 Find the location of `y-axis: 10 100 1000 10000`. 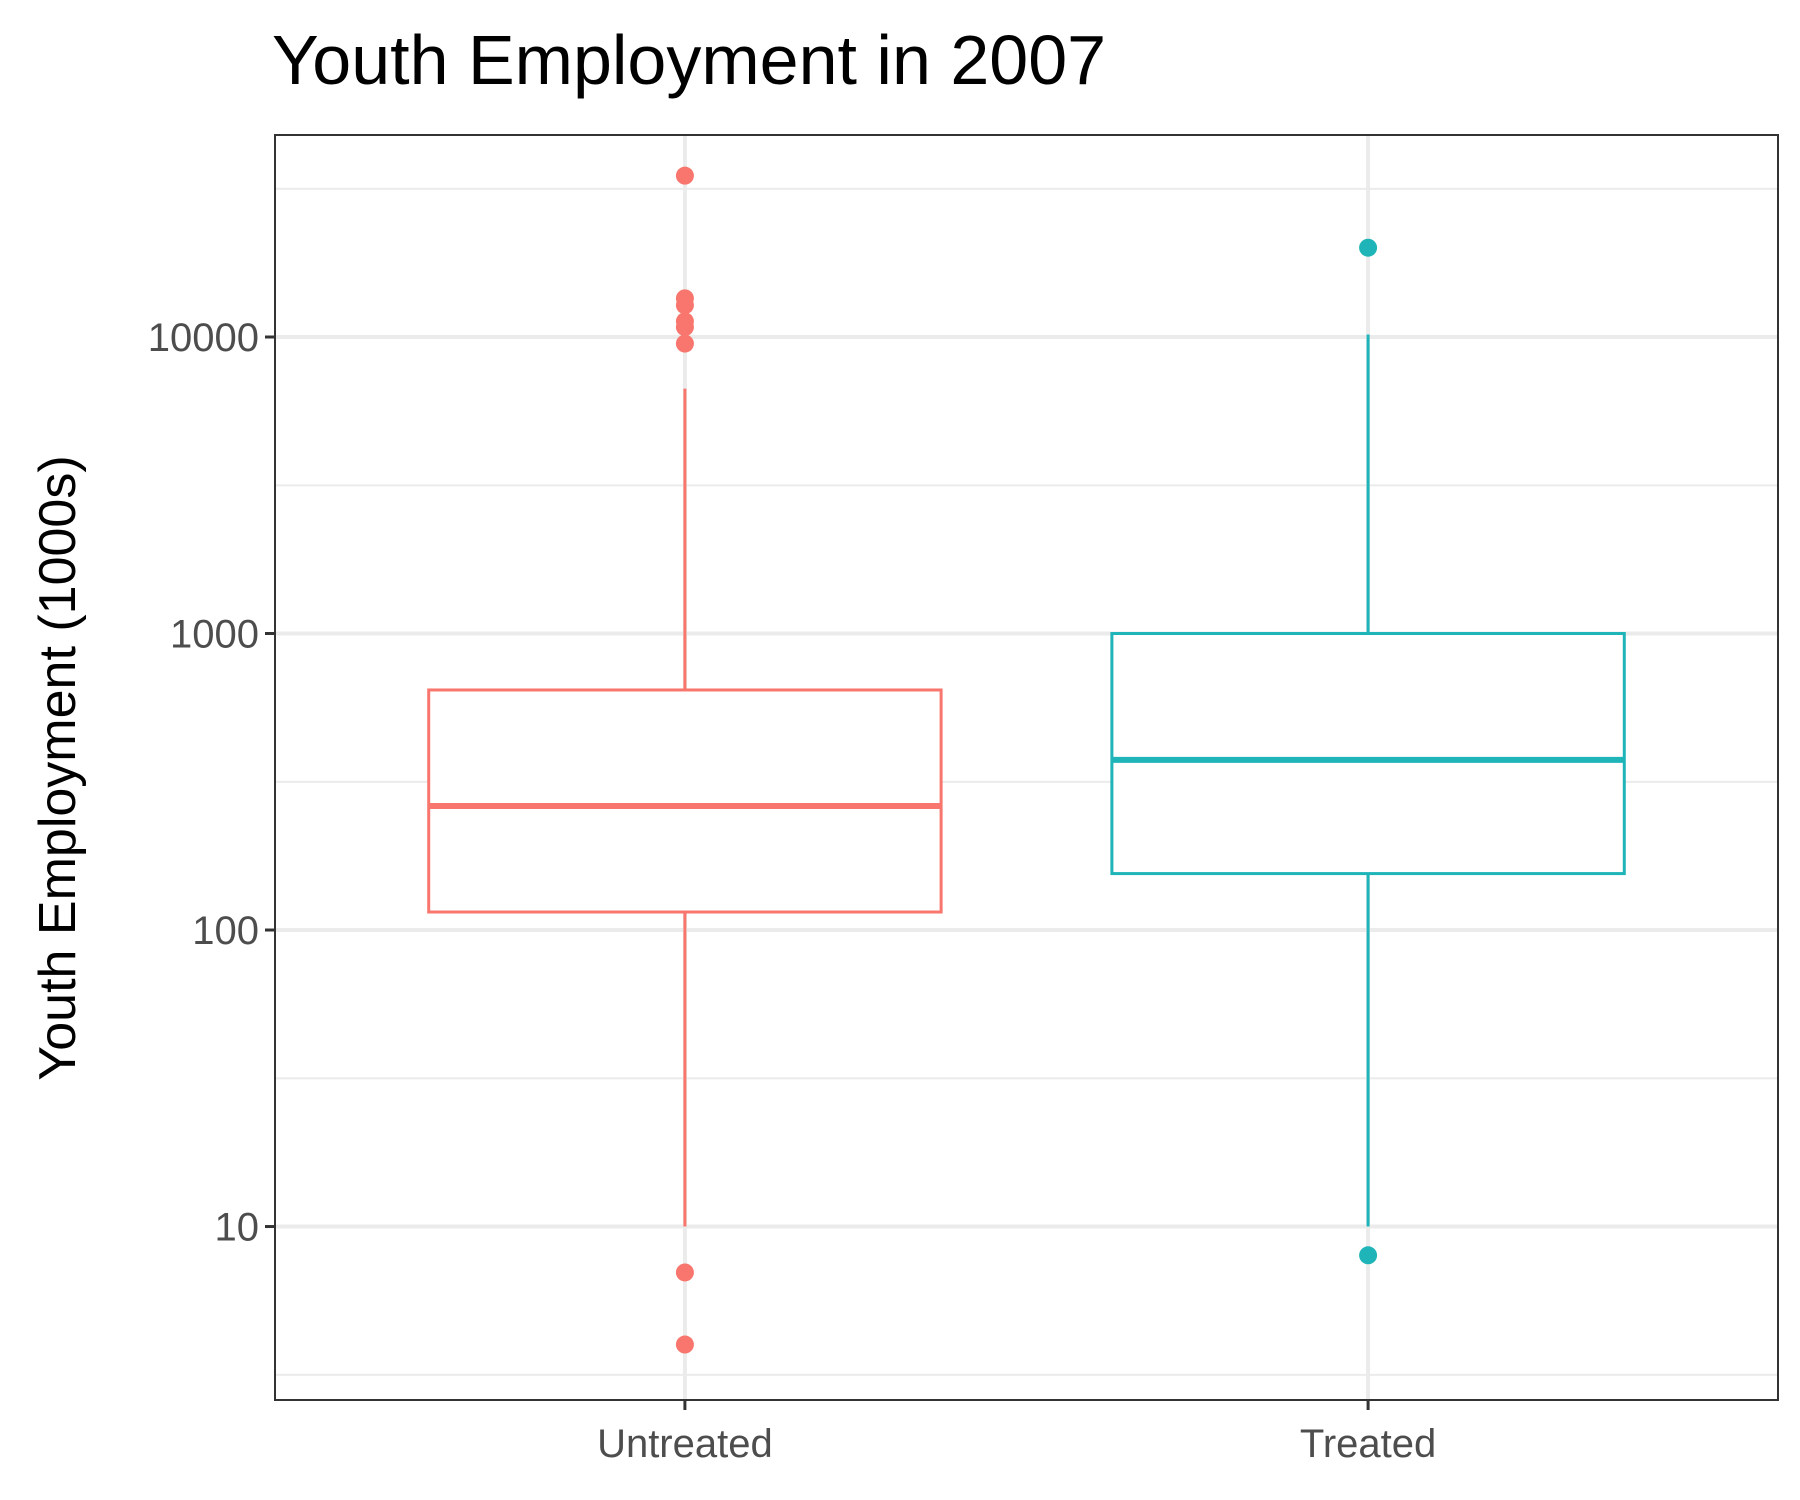

y-axis: 10 100 1000 10000 is located at coordinates (211, 783).